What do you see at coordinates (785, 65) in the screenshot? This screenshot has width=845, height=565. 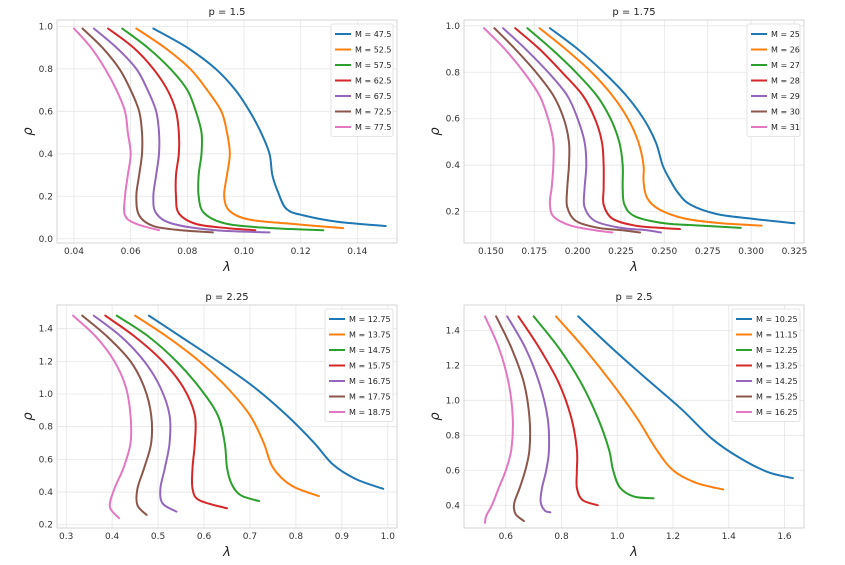 I see `legend-label: M = 27` at bounding box center [785, 65].